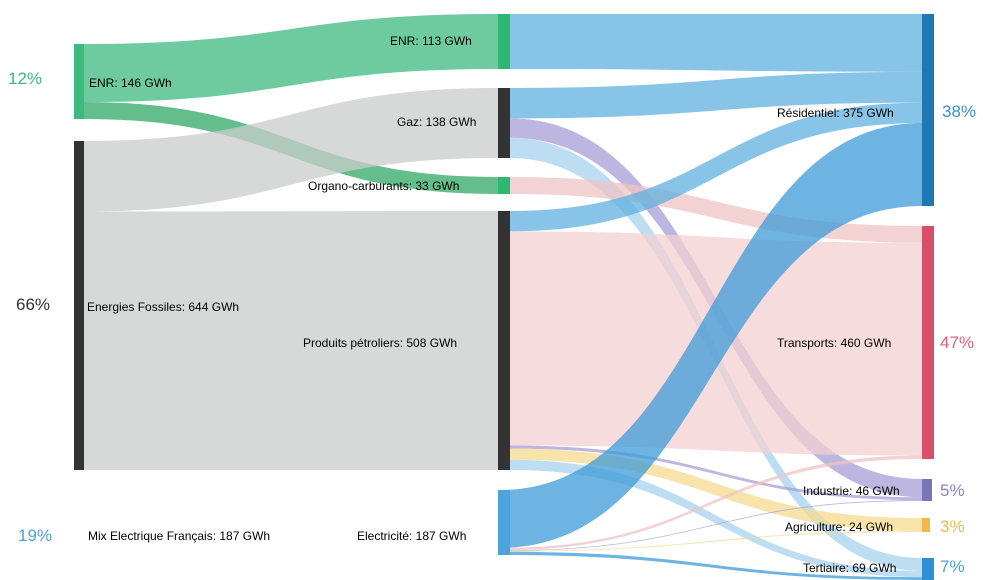 The height and width of the screenshot is (580, 983). Describe the element at coordinates (928, 342) in the screenshot. I see `node-transports` at that location.